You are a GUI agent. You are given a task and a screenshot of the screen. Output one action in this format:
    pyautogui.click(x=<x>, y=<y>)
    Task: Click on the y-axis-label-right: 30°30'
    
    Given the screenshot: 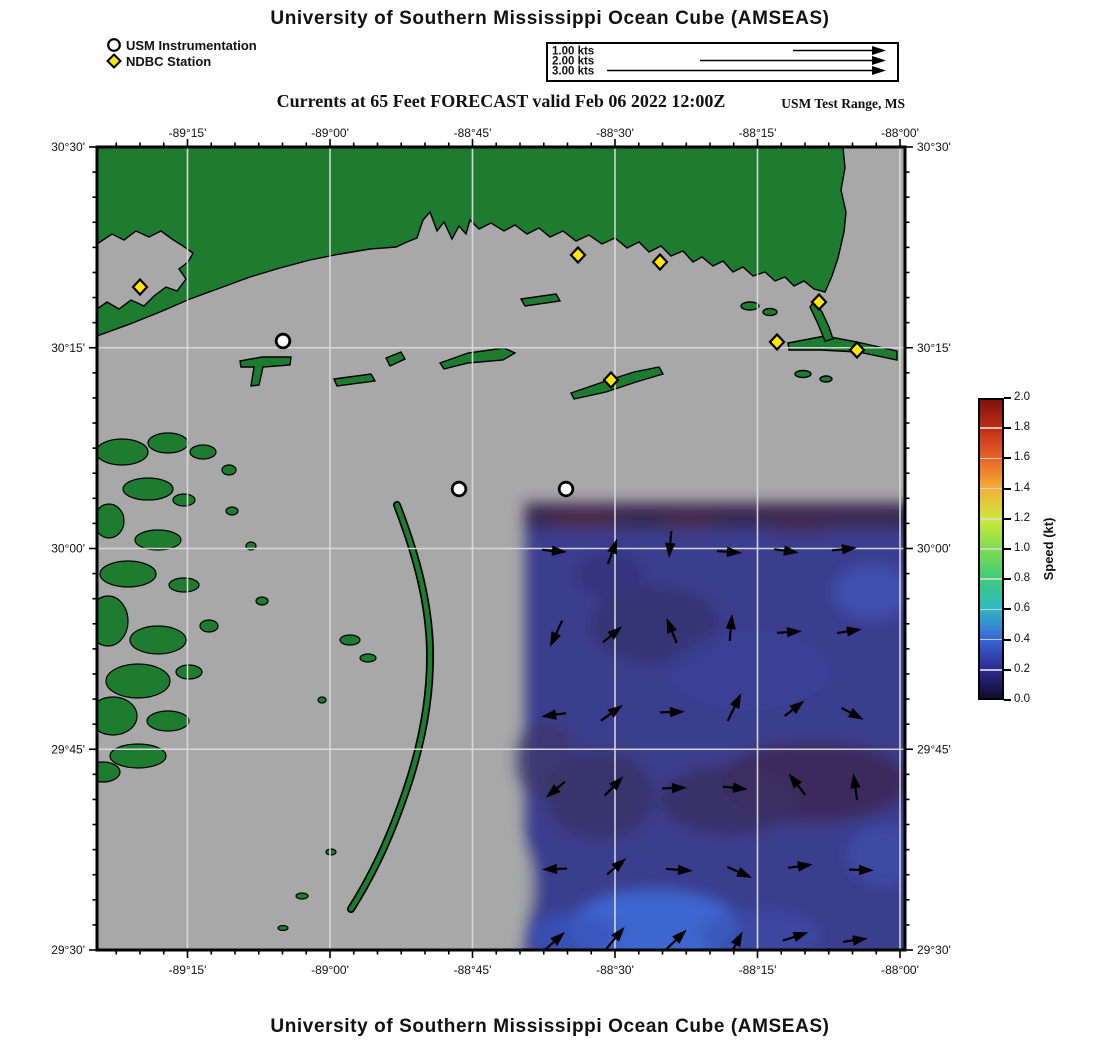 What is the action you would take?
    pyautogui.click(x=934, y=147)
    